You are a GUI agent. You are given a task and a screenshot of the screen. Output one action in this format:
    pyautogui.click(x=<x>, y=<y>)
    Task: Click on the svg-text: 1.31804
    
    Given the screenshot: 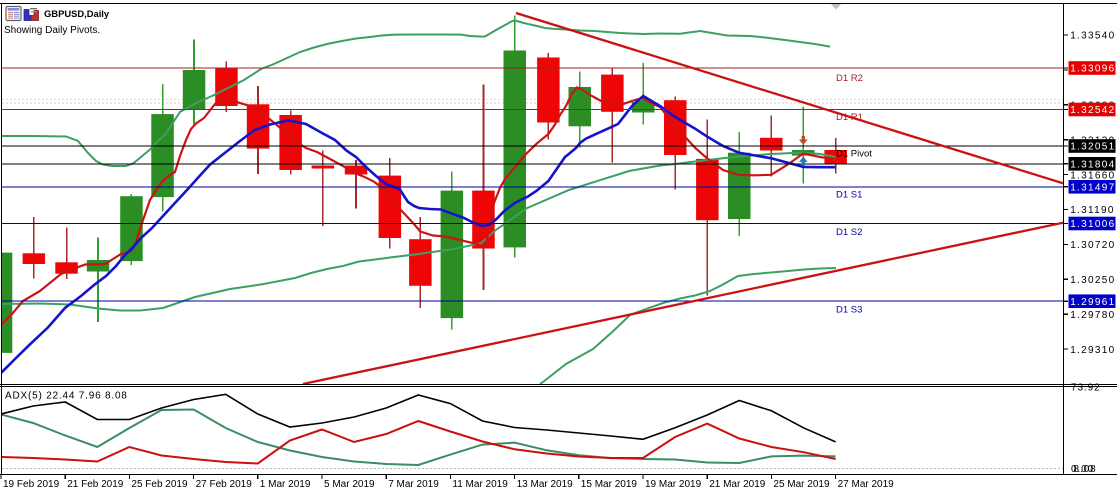 What is the action you would take?
    pyautogui.click(x=1092, y=165)
    